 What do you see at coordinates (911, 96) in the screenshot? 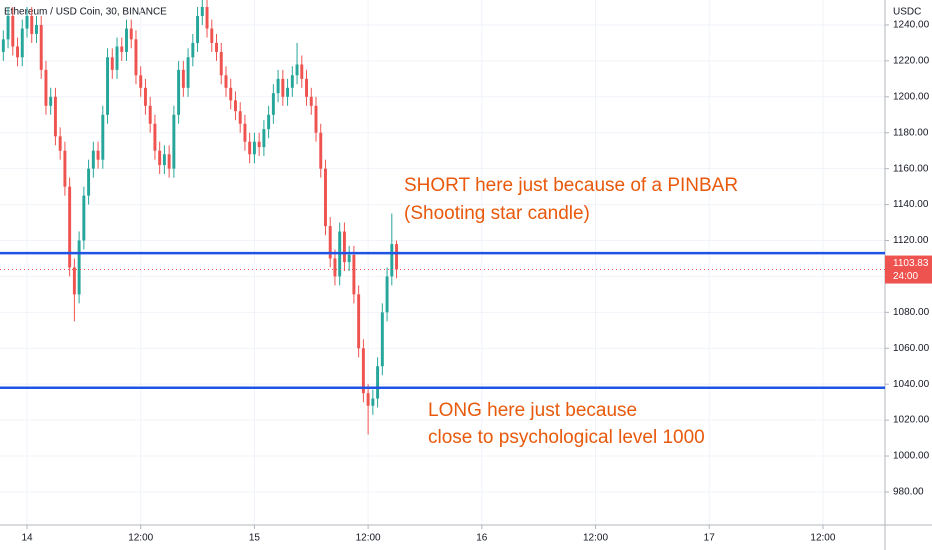
I see `y-tick-label: 1200.00` at bounding box center [911, 96].